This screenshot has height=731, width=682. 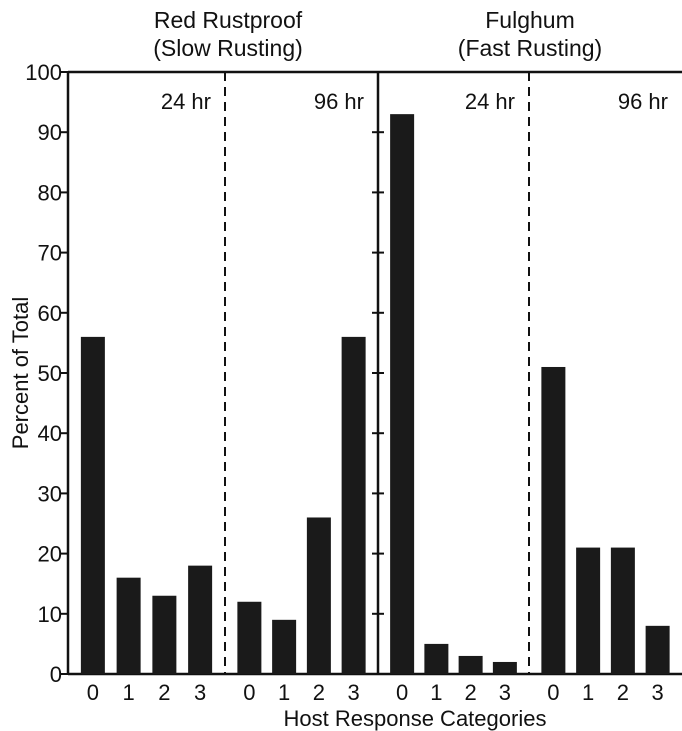 I want to click on y-tick-label: 30, so click(x=50, y=493).